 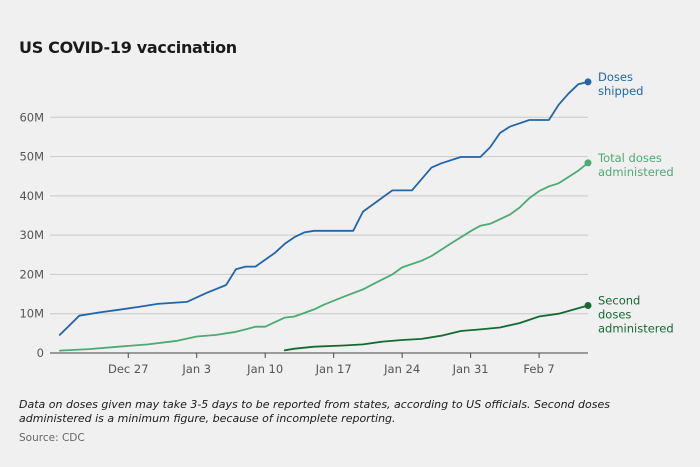 What do you see at coordinates (31, 274) in the screenshot?
I see `y-tick-label: 20M` at bounding box center [31, 274].